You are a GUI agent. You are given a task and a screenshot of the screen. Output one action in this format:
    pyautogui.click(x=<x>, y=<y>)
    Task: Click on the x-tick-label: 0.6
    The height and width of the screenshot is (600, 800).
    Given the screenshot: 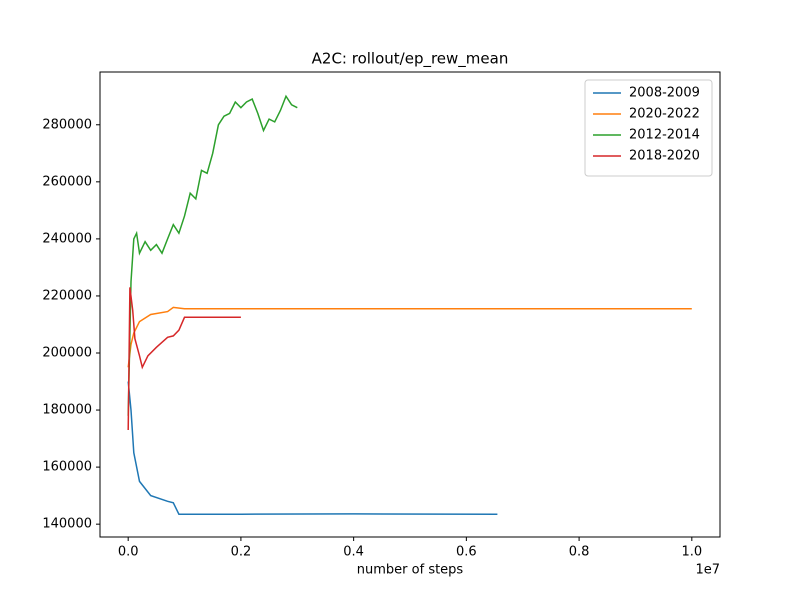 What is the action you would take?
    pyautogui.click(x=466, y=552)
    